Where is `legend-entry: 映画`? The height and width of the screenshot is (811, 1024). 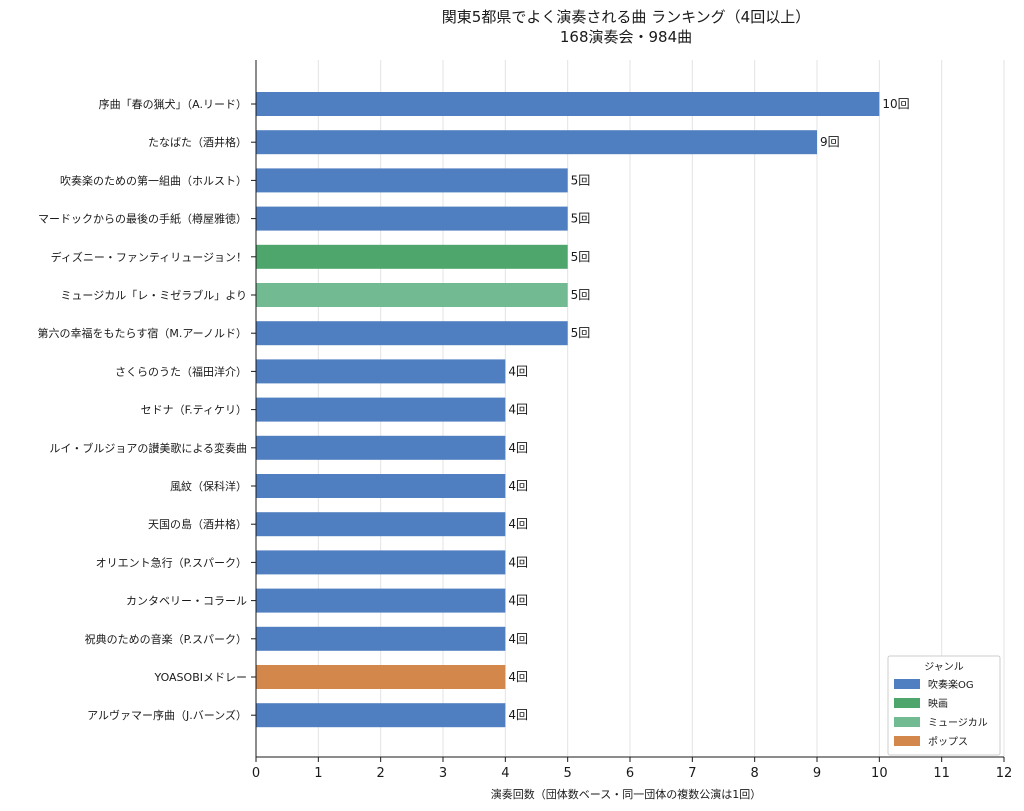
legend-entry: 映画 is located at coordinates (938, 704).